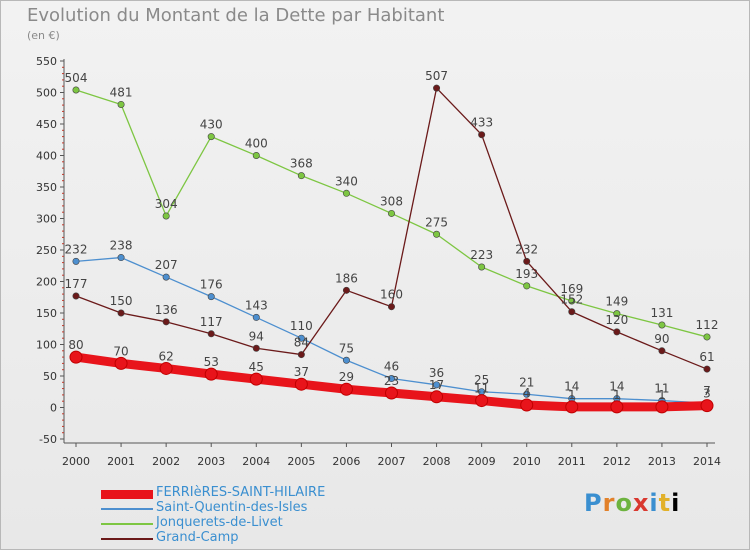 The height and width of the screenshot is (550, 750). Describe the element at coordinates (481, 123) in the screenshot. I see `data-label: 433` at that location.